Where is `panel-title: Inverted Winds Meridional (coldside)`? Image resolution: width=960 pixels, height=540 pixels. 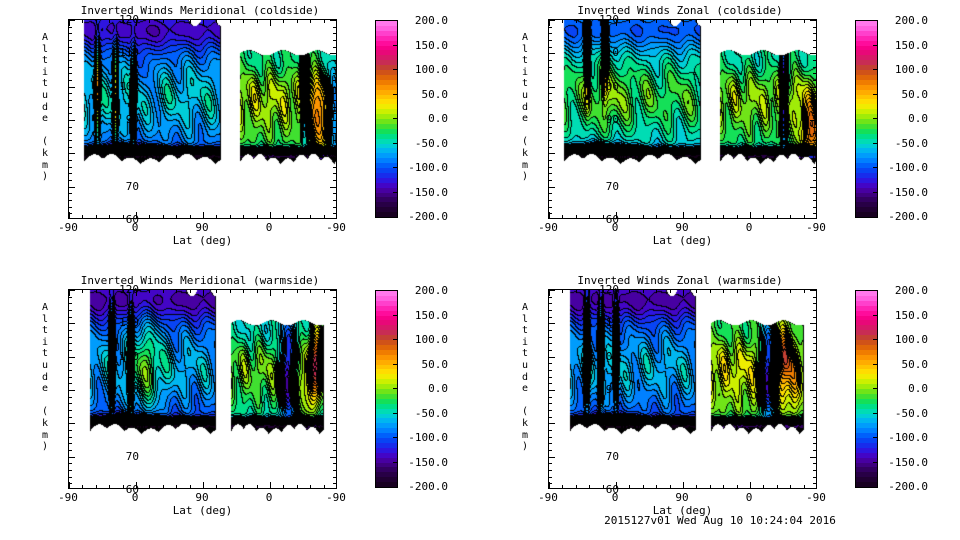
panel-title: Inverted Winds Meridional (coldside) is located at coordinates (200, 10).